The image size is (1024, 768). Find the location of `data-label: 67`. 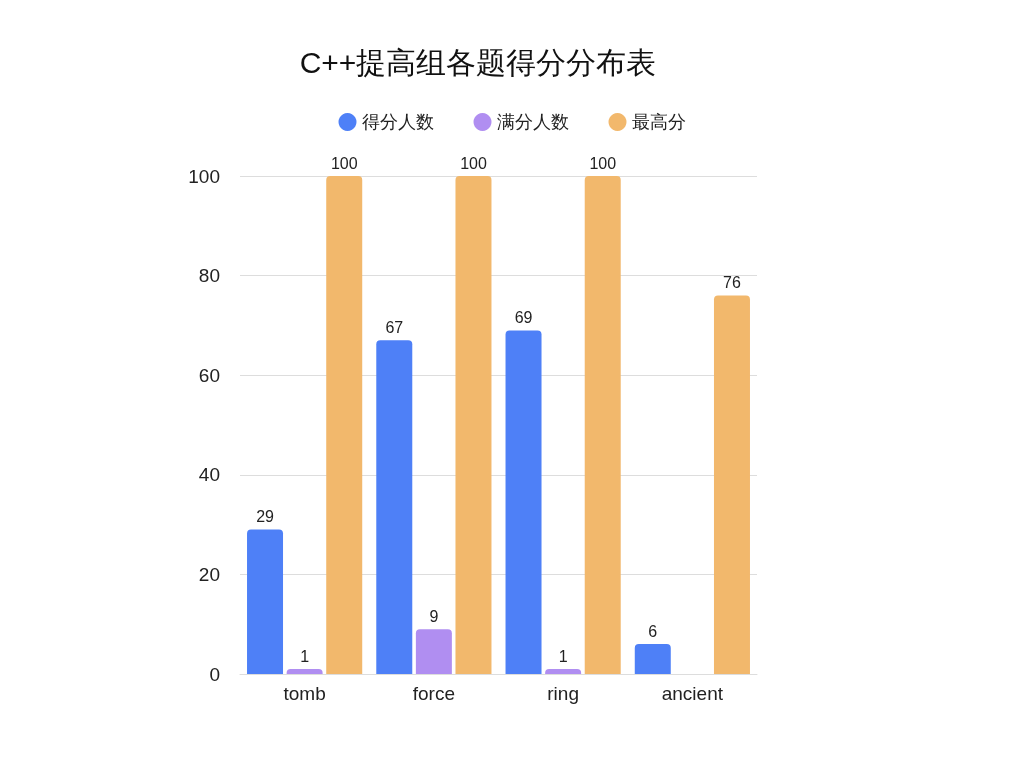

data-label: 67 is located at coordinates (394, 327).